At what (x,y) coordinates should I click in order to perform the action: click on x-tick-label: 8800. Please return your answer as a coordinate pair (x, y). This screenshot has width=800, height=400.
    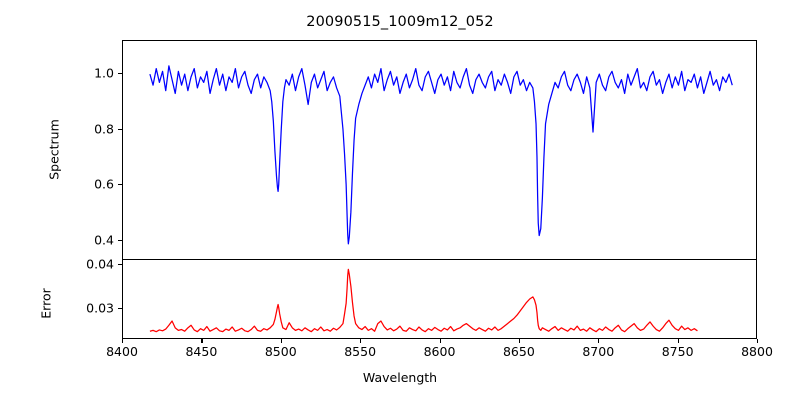
    Looking at the image, I should click on (757, 351).